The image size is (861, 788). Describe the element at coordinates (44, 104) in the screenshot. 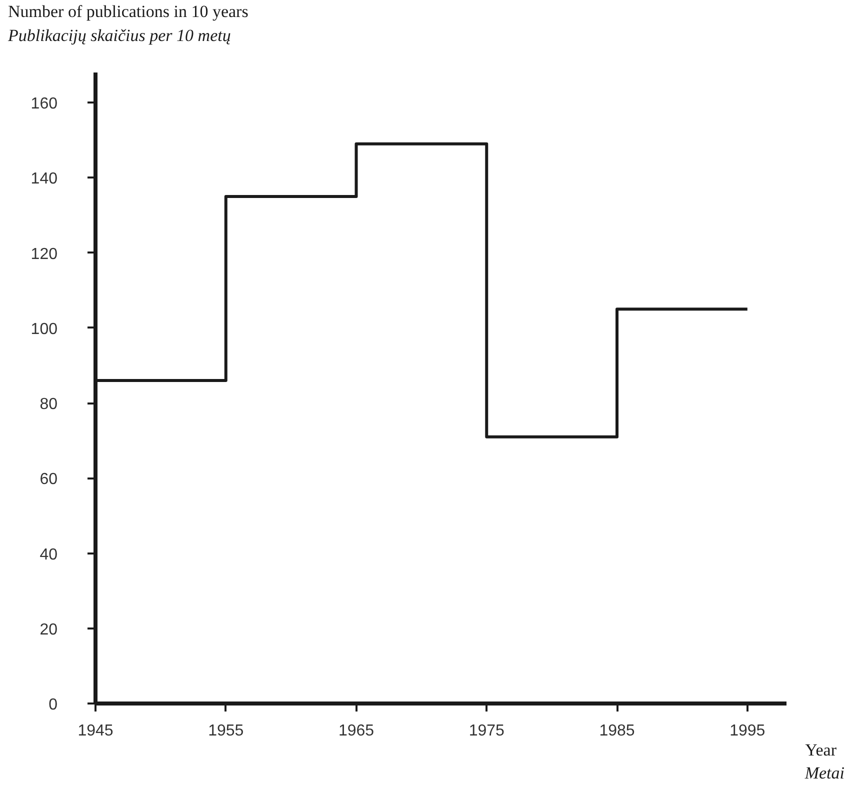

I see `y-tick-label: 160` at that location.